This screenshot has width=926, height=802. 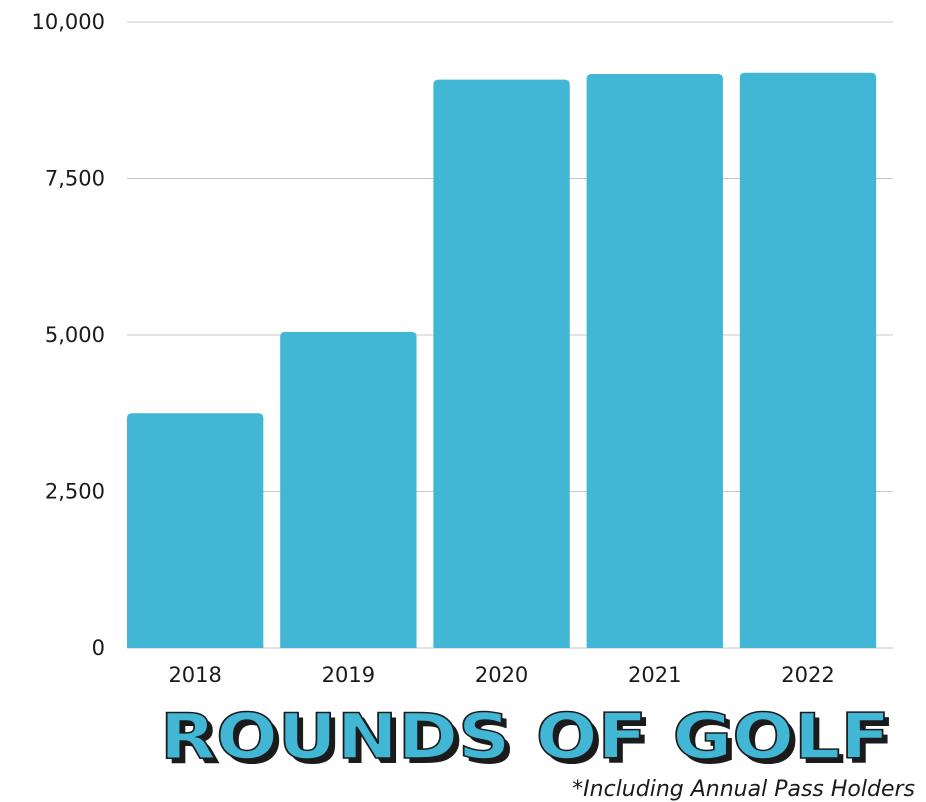 I want to click on x-axis-ticks: 2018 2019 2020 2021 2022, so click(x=501, y=675).